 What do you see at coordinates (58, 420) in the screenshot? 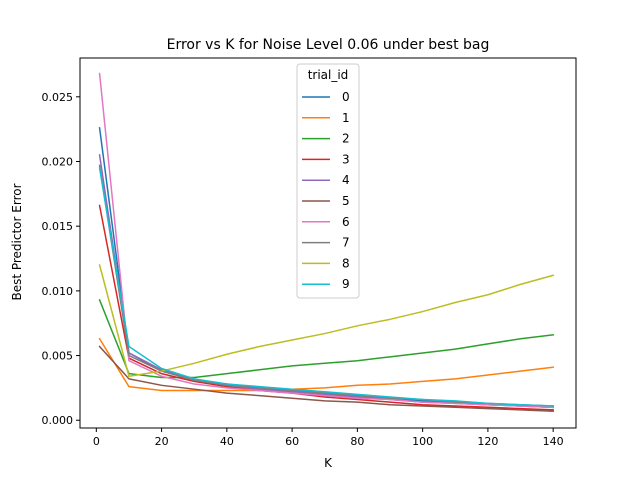
I see `y-tick-label: 0.000` at bounding box center [58, 420].